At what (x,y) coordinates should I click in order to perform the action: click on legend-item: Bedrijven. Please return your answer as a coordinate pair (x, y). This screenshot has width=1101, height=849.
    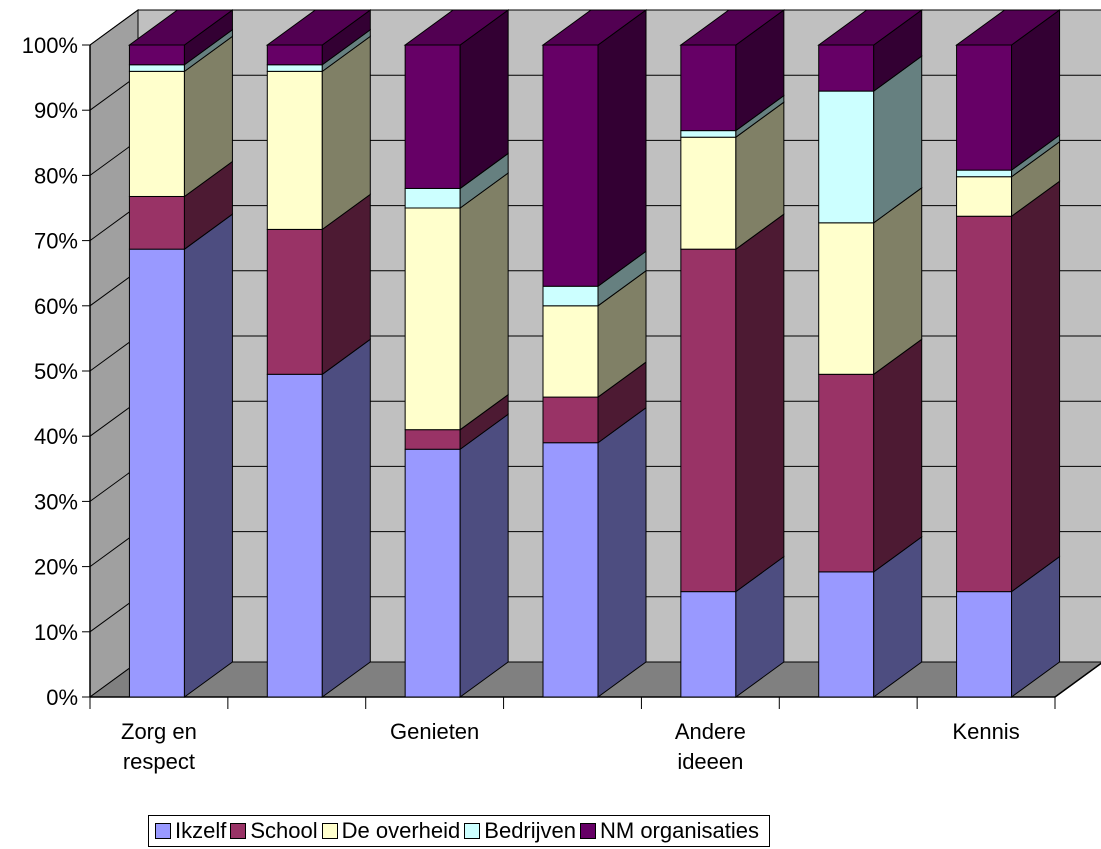
    Looking at the image, I should click on (520, 831).